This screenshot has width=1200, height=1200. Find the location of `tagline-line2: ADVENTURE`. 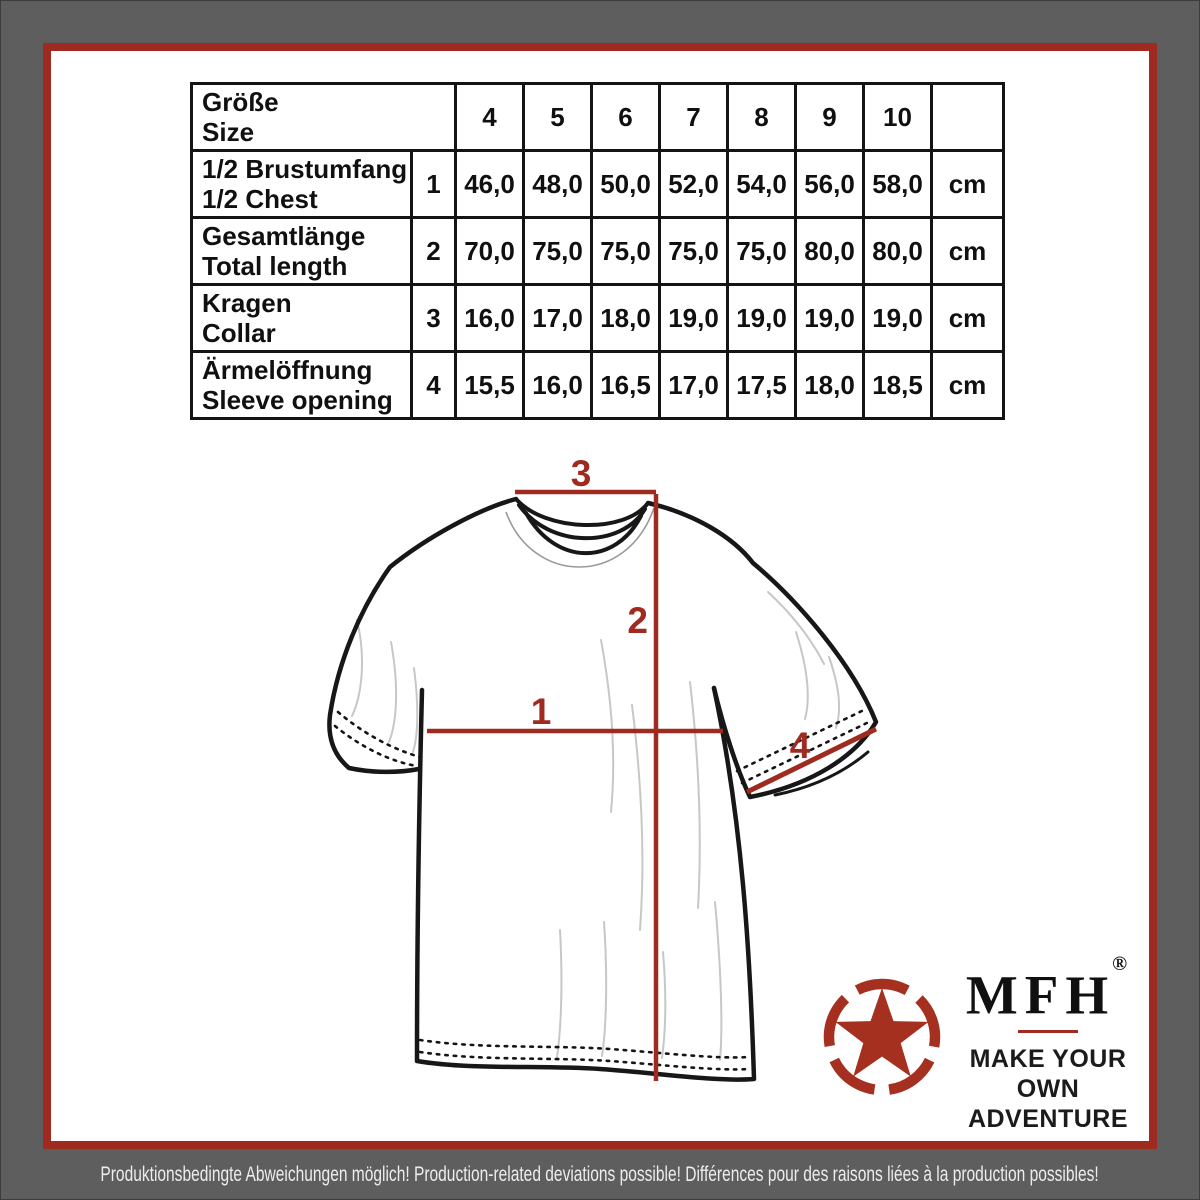

tagline-line2: ADVENTURE is located at coordinates (1048, 1119).